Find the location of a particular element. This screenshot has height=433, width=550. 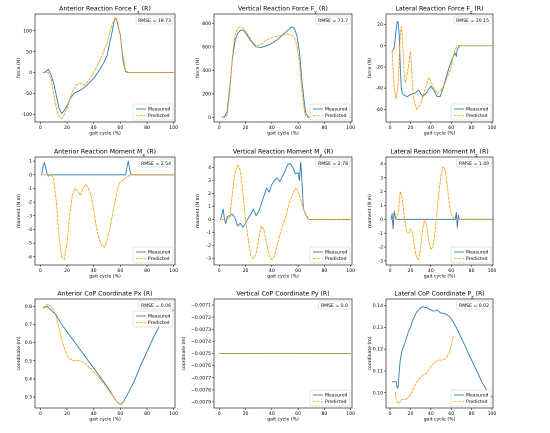

plot-frame is located at coordinates (283, 68).